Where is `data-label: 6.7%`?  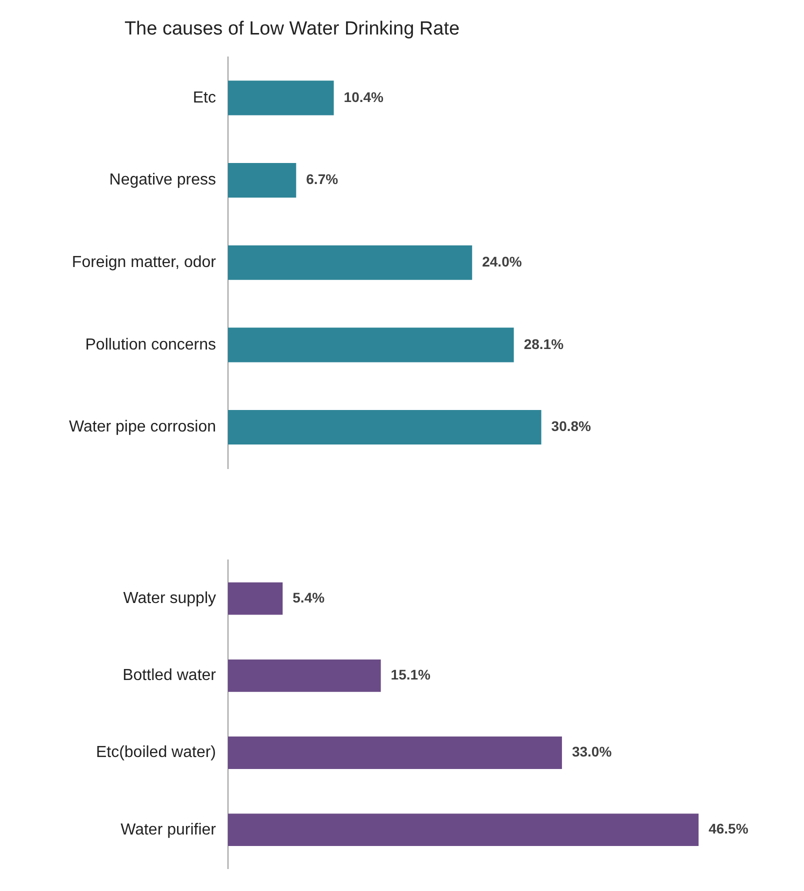 data-label: 6.7% is located at coordinates (322, 179).